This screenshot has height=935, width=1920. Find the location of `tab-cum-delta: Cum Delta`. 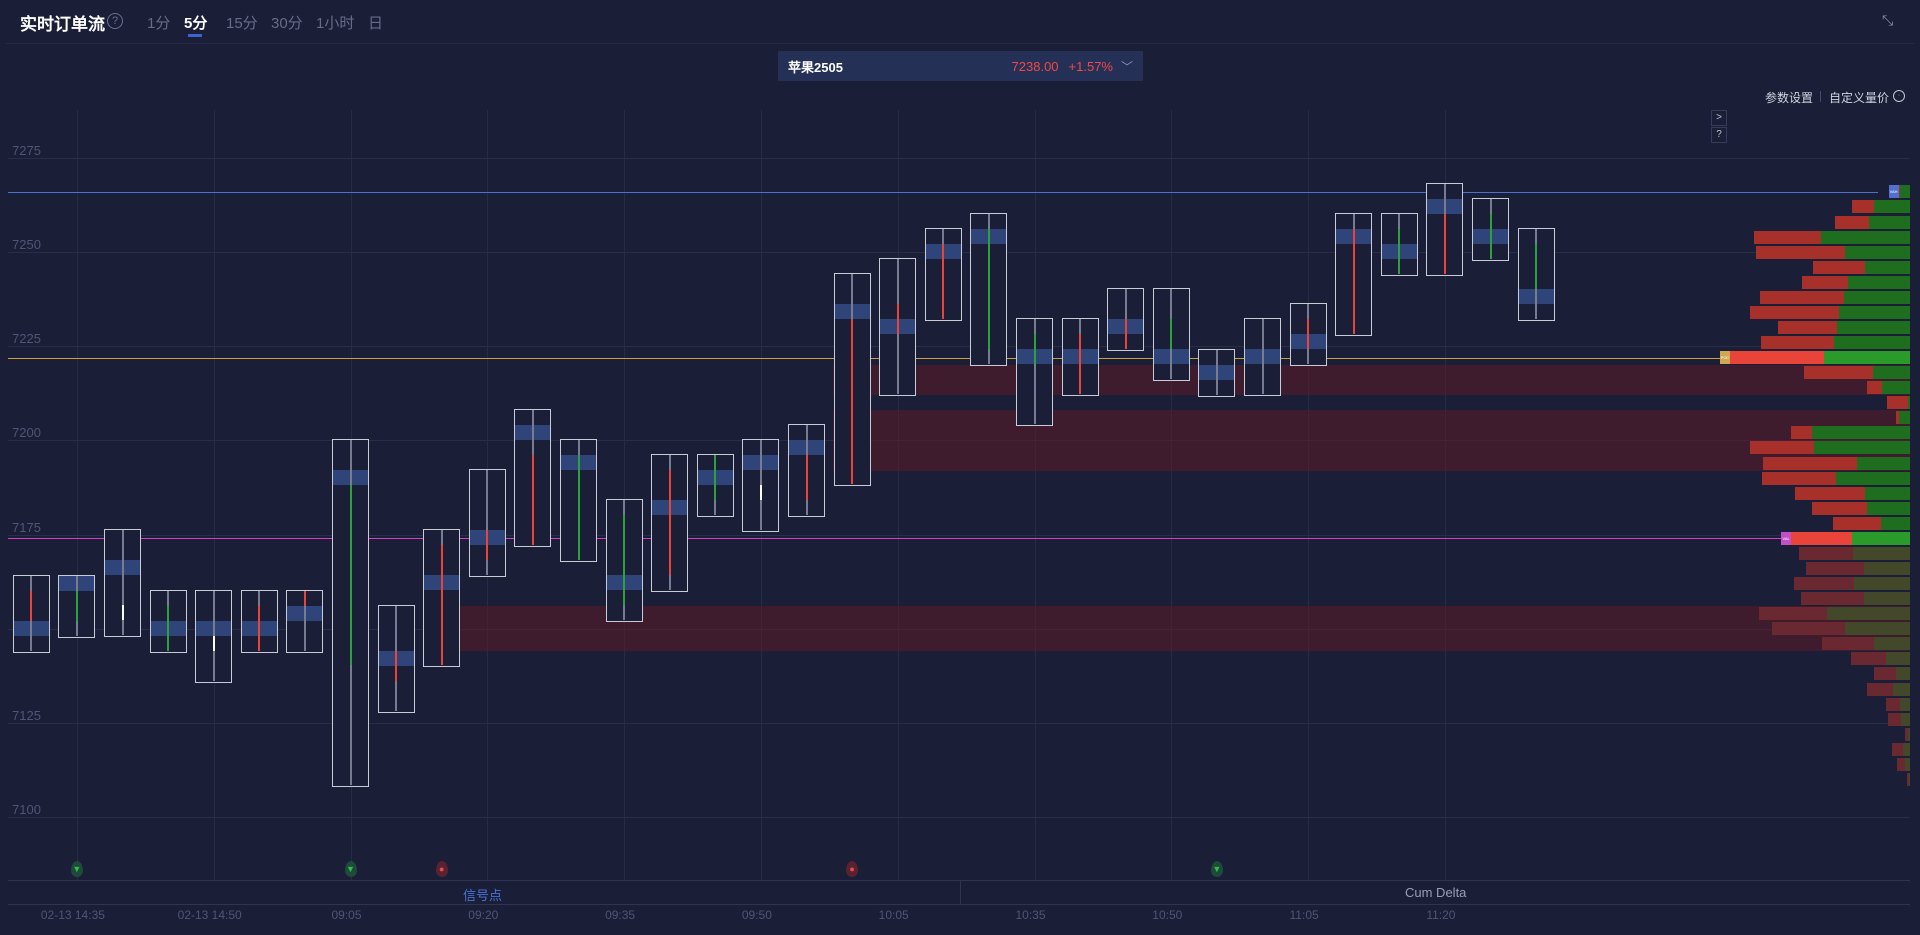

tab-cum-delta: Cum Delta is located at coordinates (1436, 892).